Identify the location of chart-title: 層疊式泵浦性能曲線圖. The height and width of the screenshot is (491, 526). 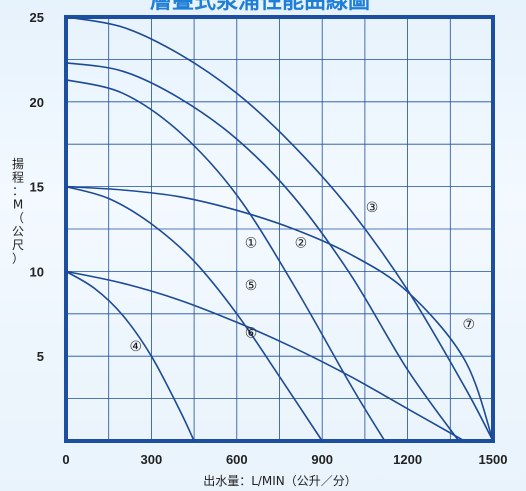
(260, 7).